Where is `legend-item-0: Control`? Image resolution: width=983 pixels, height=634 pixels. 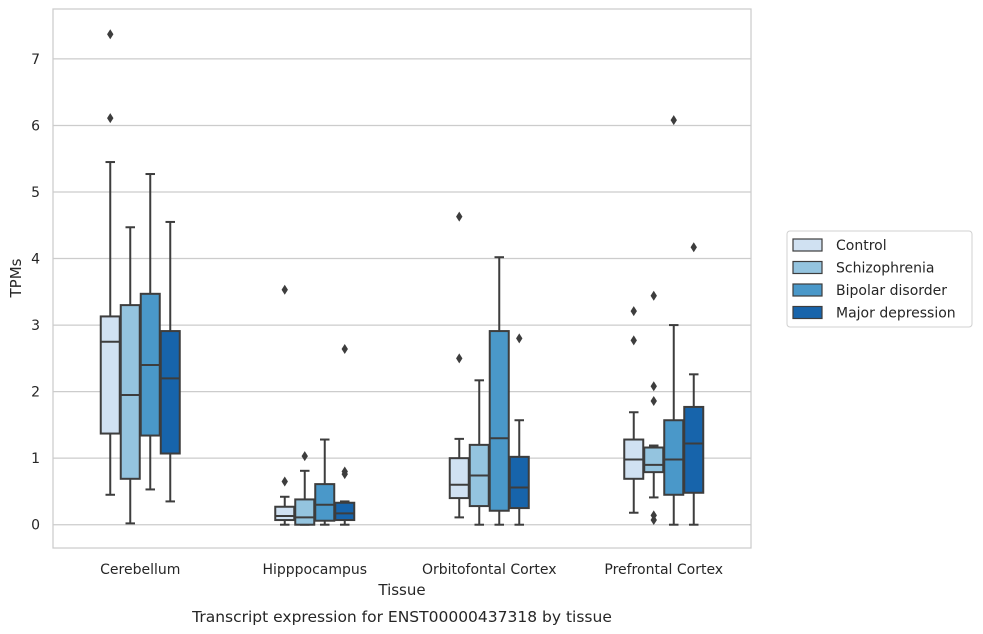
legend-item-0: Control is located at coordinates (839, 246).